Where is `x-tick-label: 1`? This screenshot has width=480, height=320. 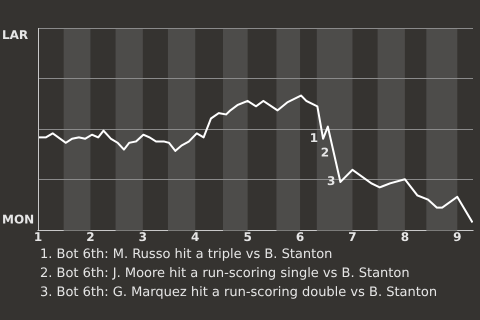
x-tick-label: 1 is located at coordinates (38, 237).